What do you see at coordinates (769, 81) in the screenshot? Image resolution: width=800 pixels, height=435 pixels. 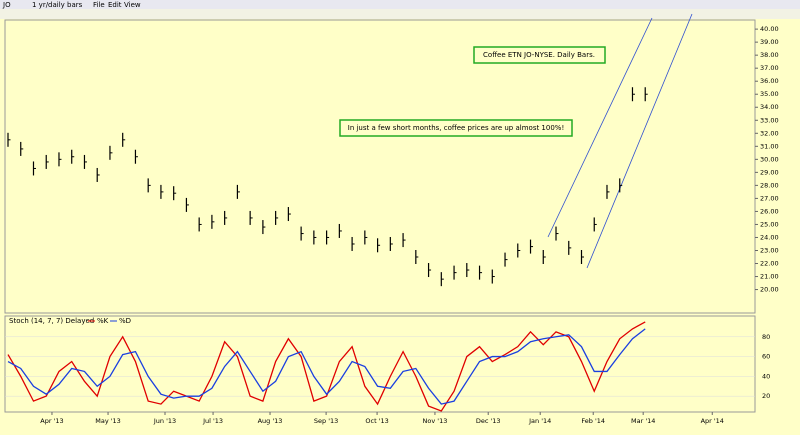 I see `y-tick-label: 36.00` at bounding box center [769, 81].